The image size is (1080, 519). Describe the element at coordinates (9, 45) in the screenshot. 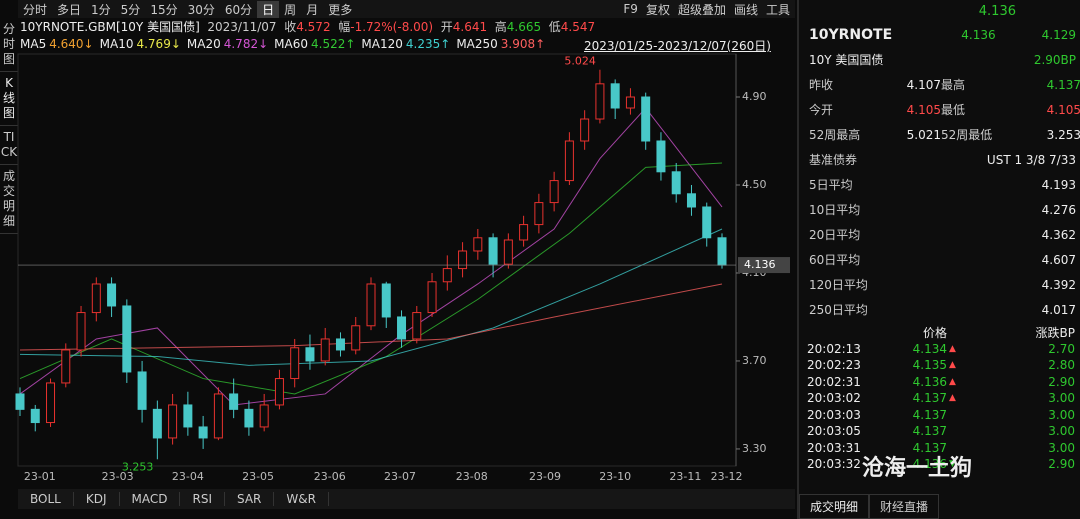

I see `side-tab: 分时图` at that location.